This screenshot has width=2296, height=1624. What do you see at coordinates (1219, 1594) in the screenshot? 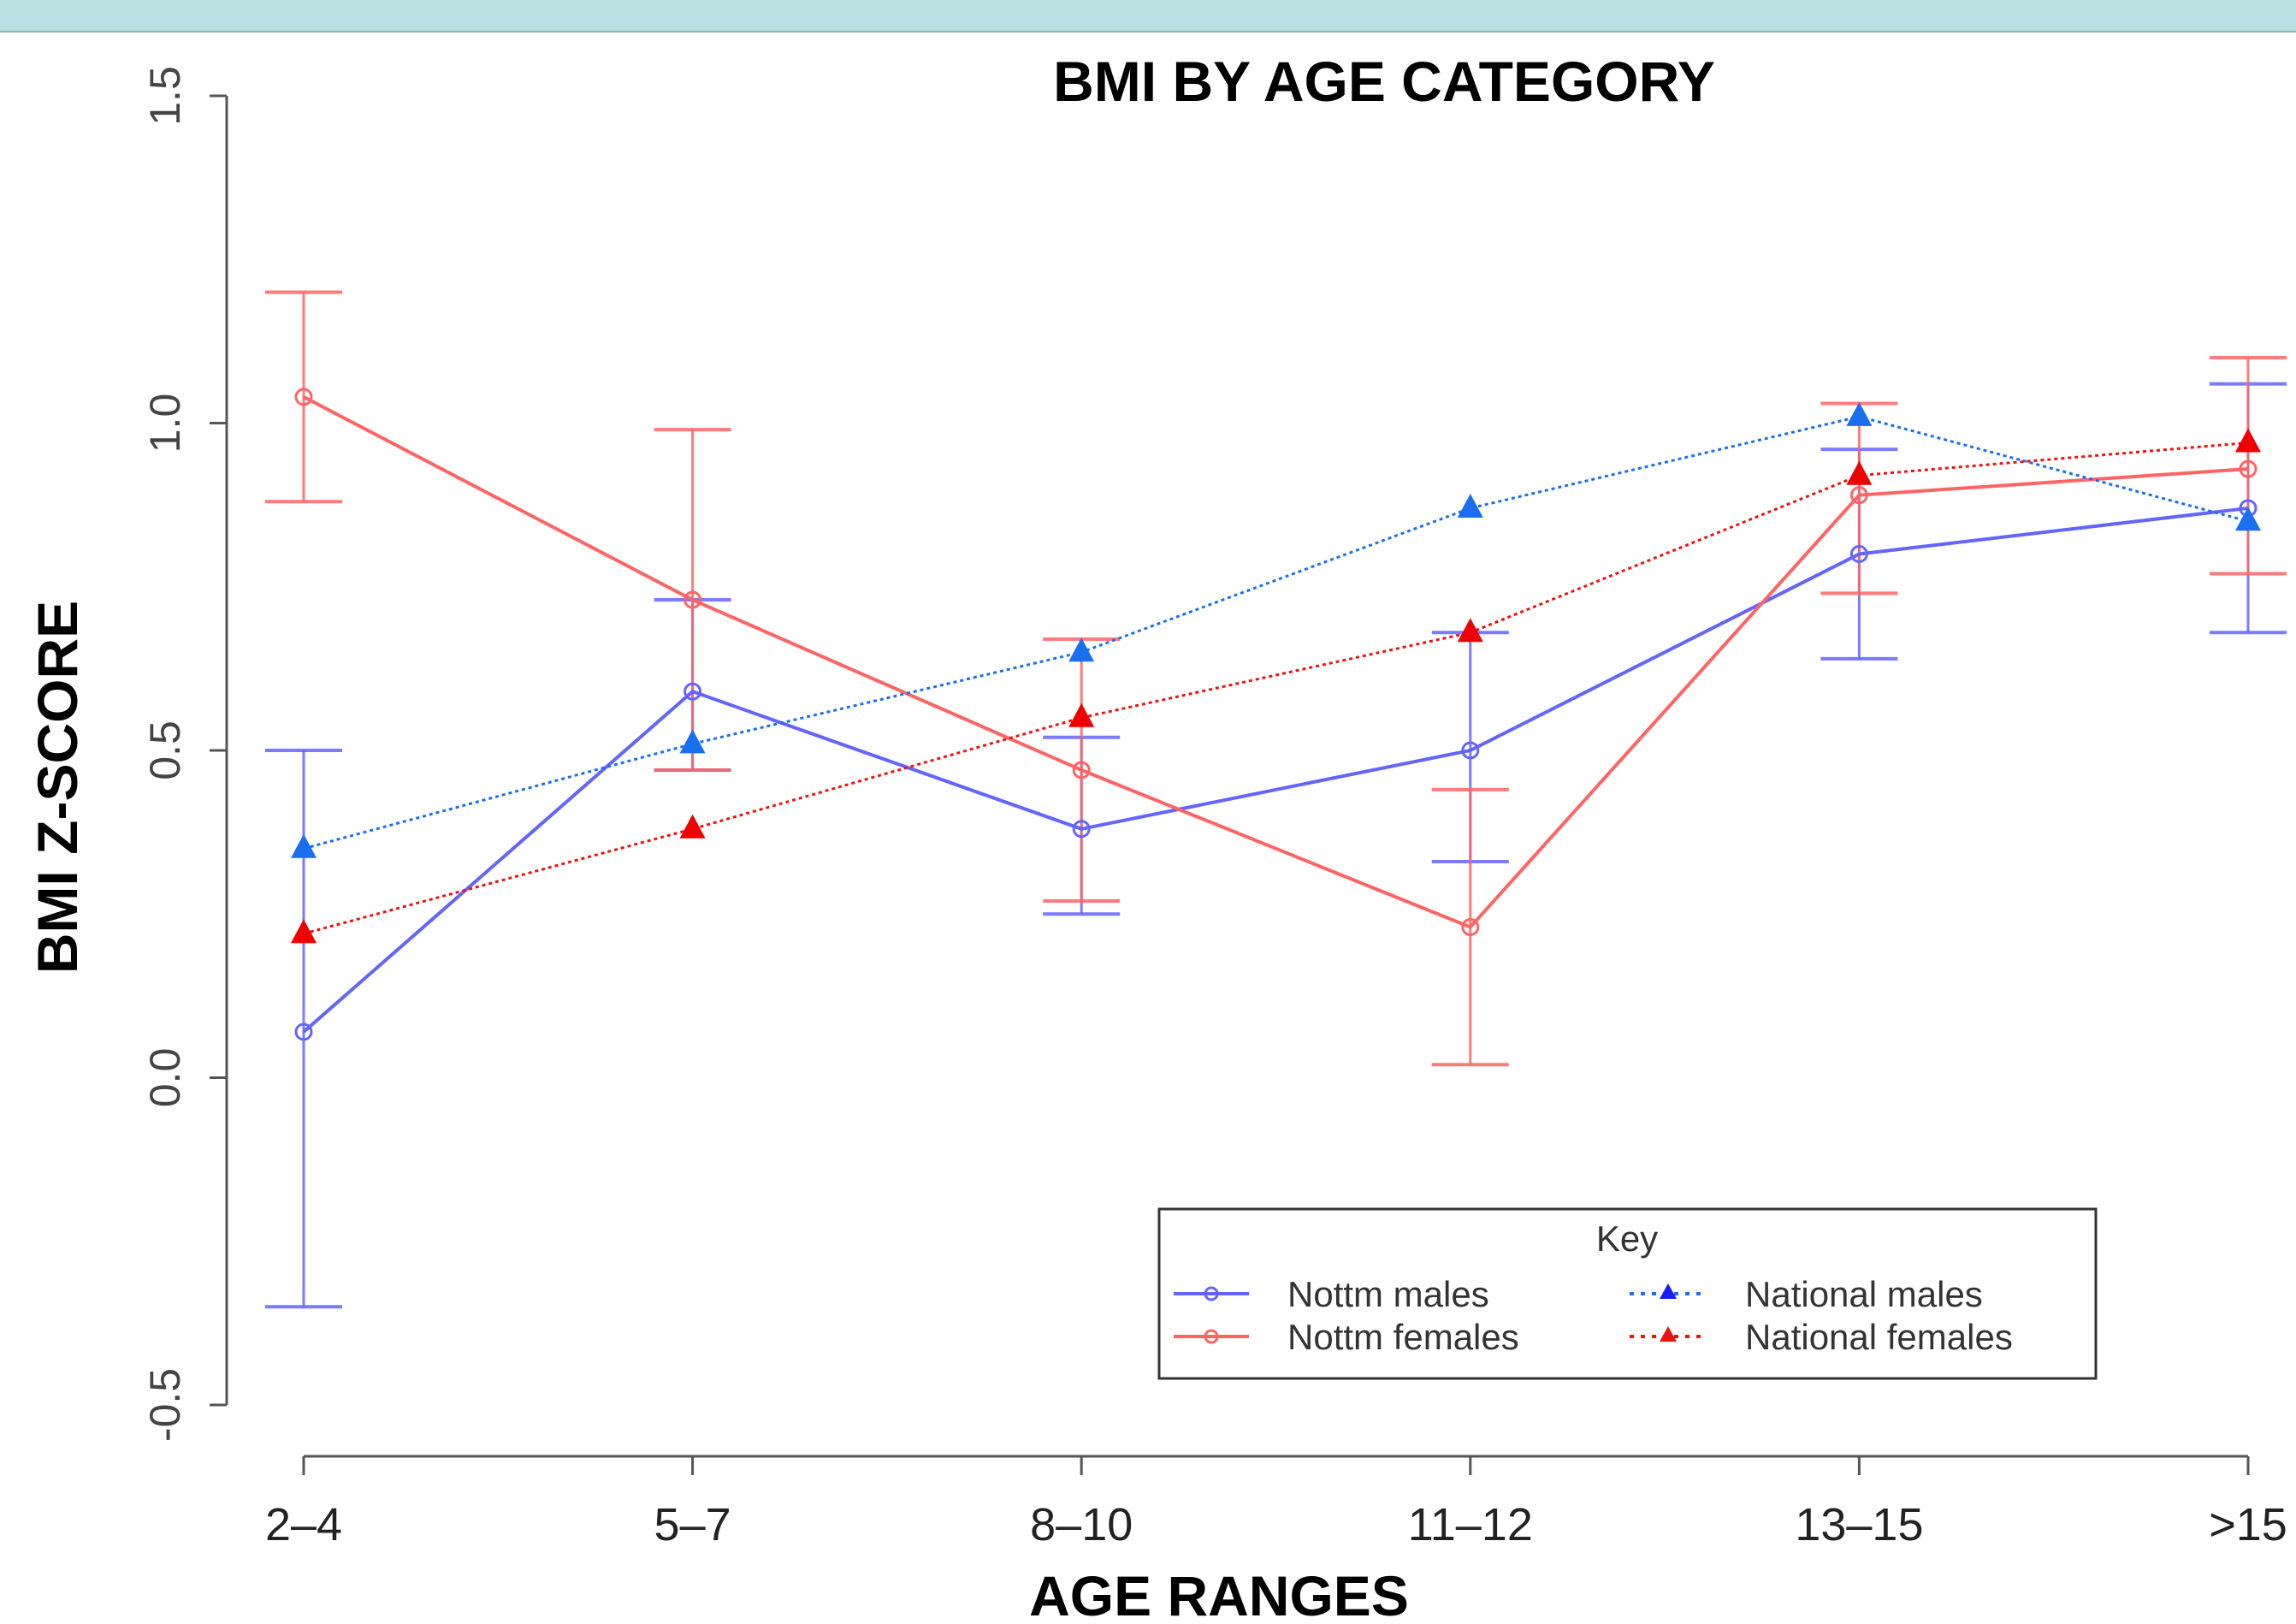
I see `x-axis-title: AGE RANGES` at bounding box center [1219, 1594].